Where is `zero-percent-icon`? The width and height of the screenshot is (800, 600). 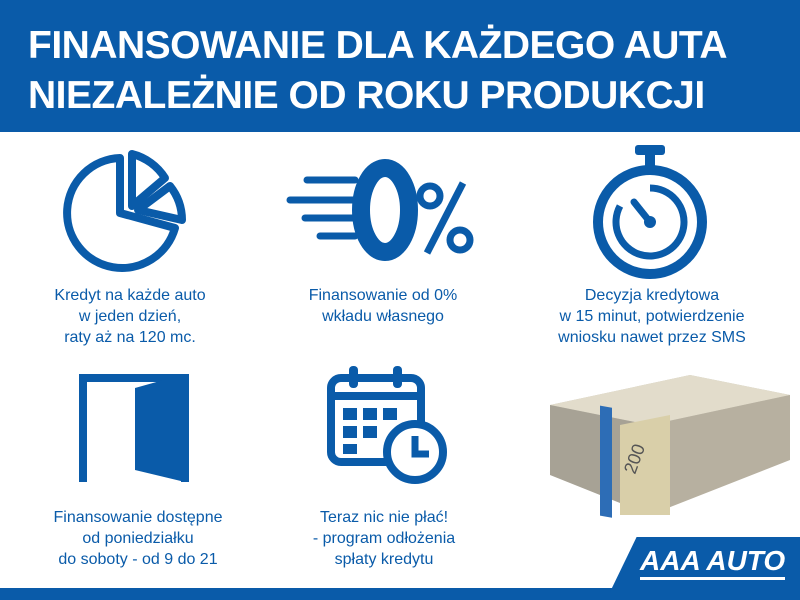 zero-percent-icon is located at coordinates (380, 210).